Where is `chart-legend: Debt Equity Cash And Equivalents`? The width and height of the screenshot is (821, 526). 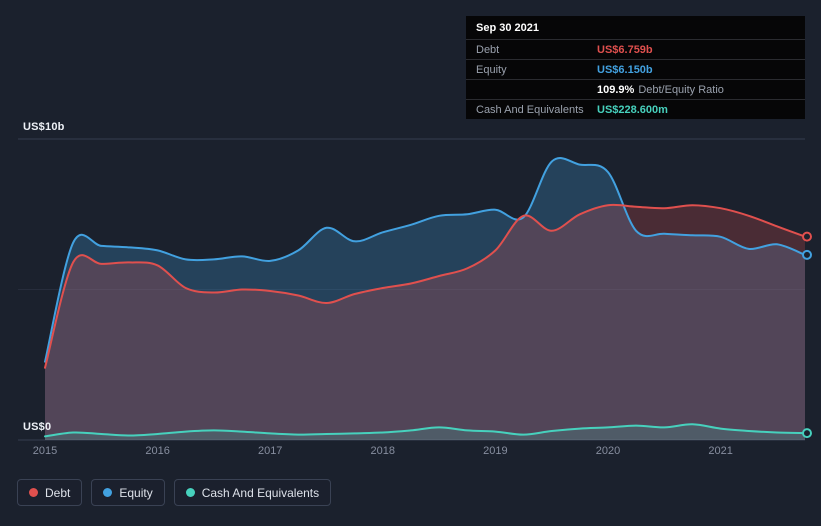 chart-legend: Debt Equity Cash And Equivalents is located at coordinates (174, 492).